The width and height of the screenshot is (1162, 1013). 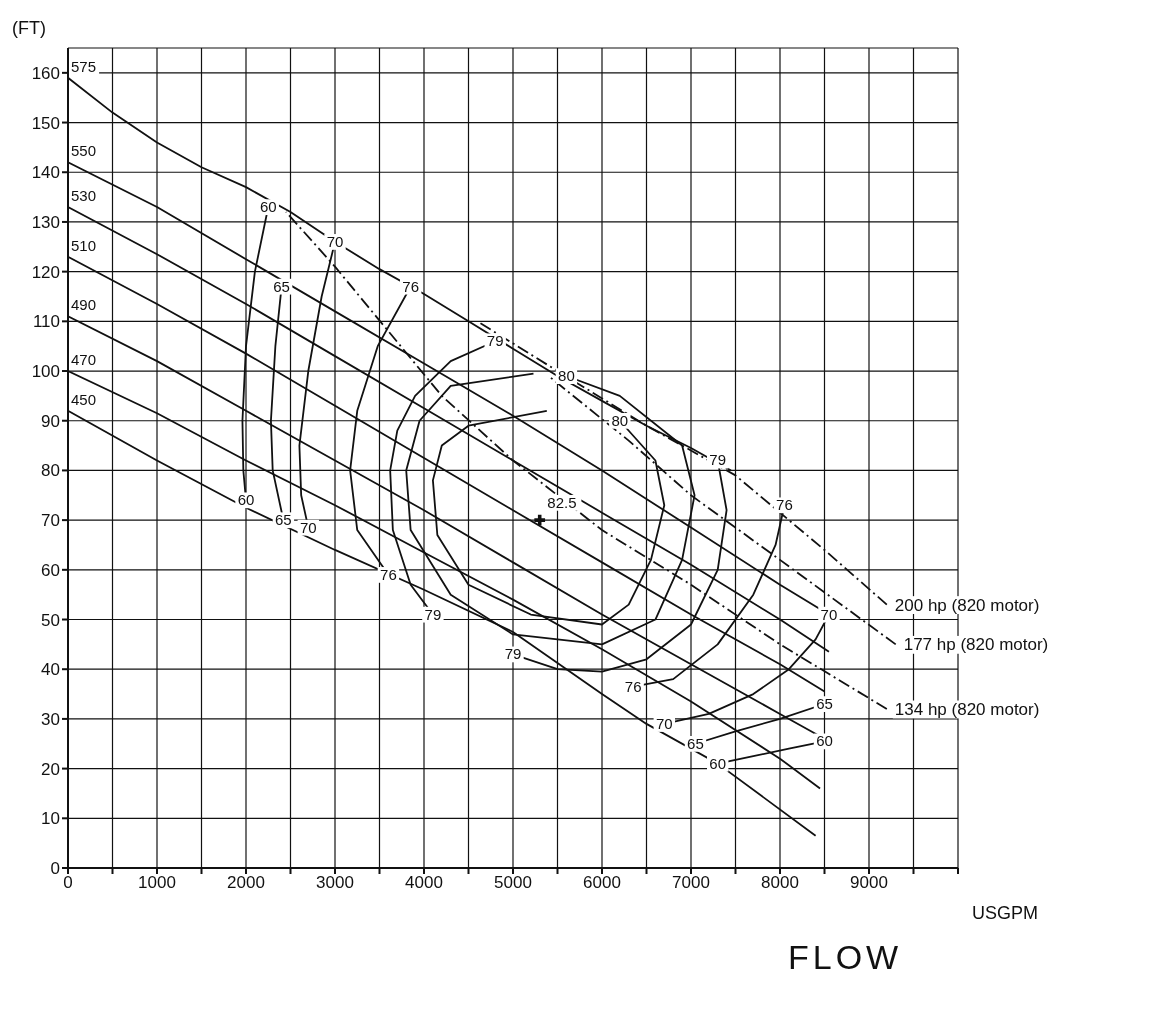 I want to click on y-tick-label: 40, so click(x=50, y=670).